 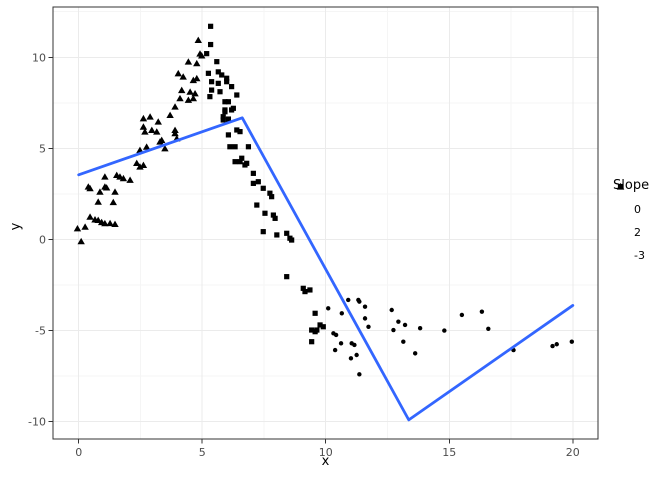 What do you see at coordinates (39, 57) in the screenshot?
I see `y-tick-label: 10` at bounding box center [39, 57].